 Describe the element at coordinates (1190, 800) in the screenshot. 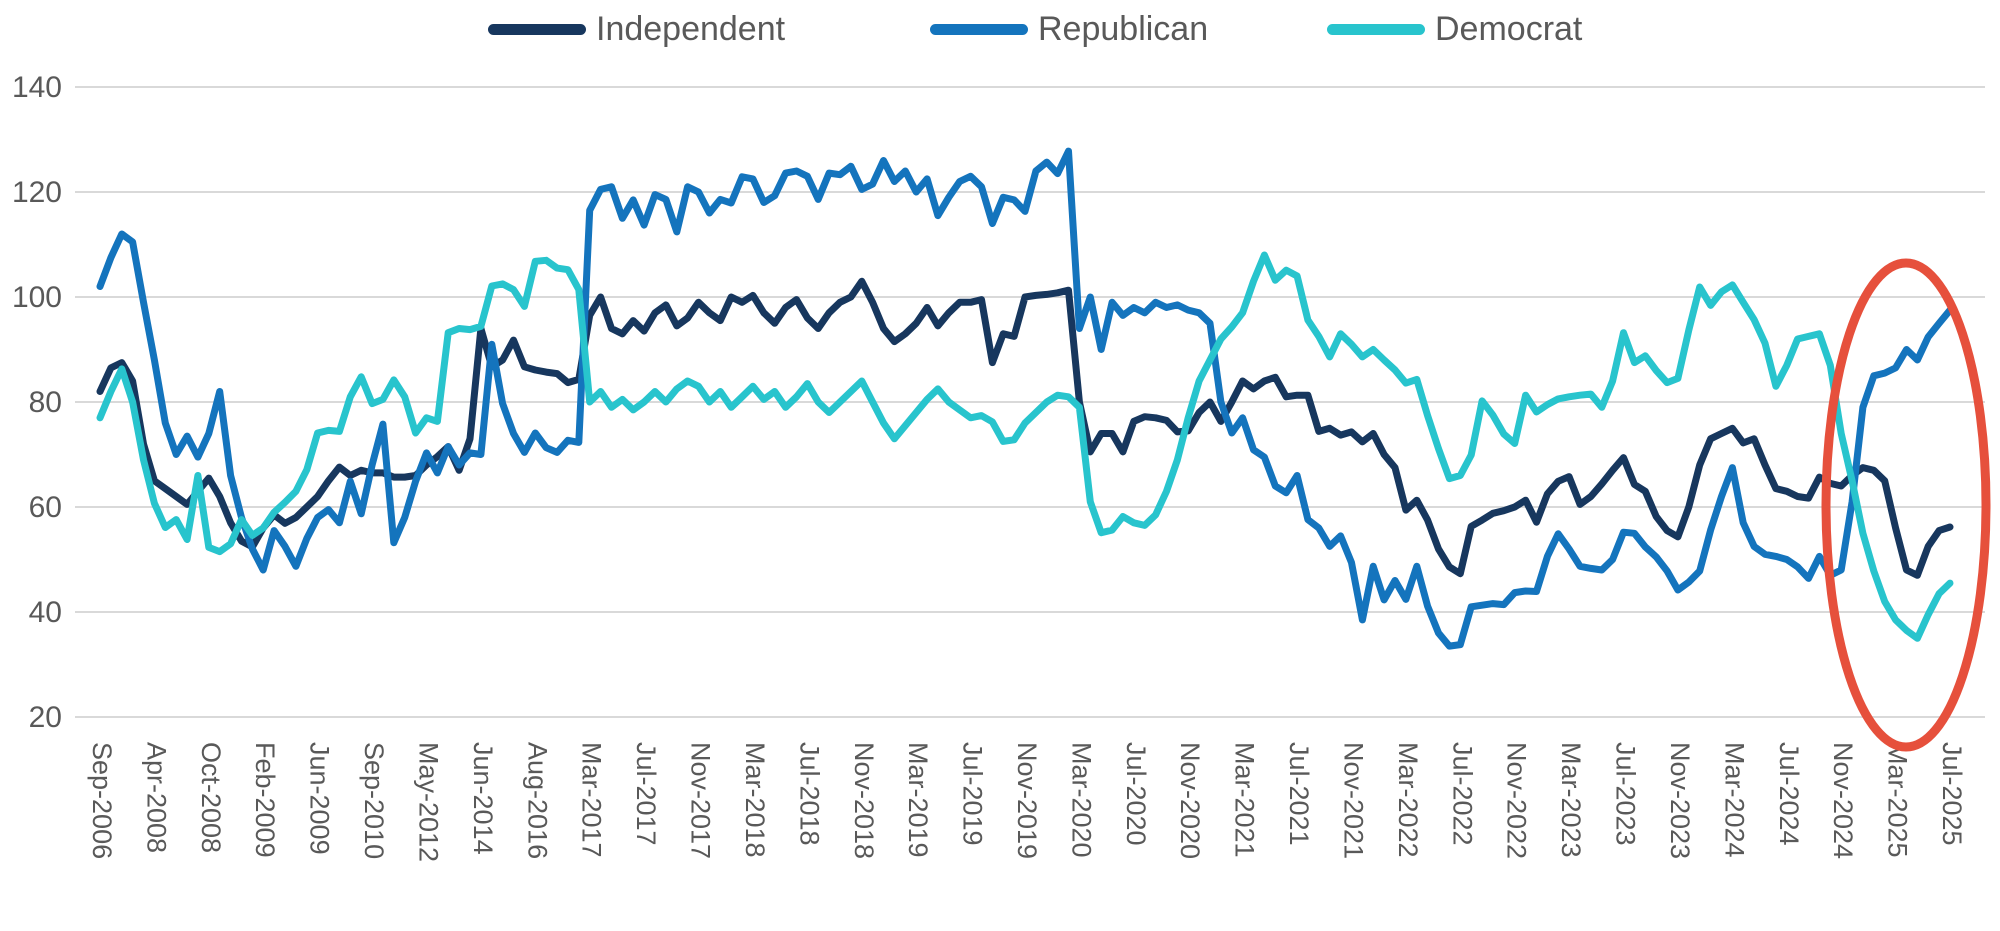

I see `x-tick-label: Nov-2020` at that location.